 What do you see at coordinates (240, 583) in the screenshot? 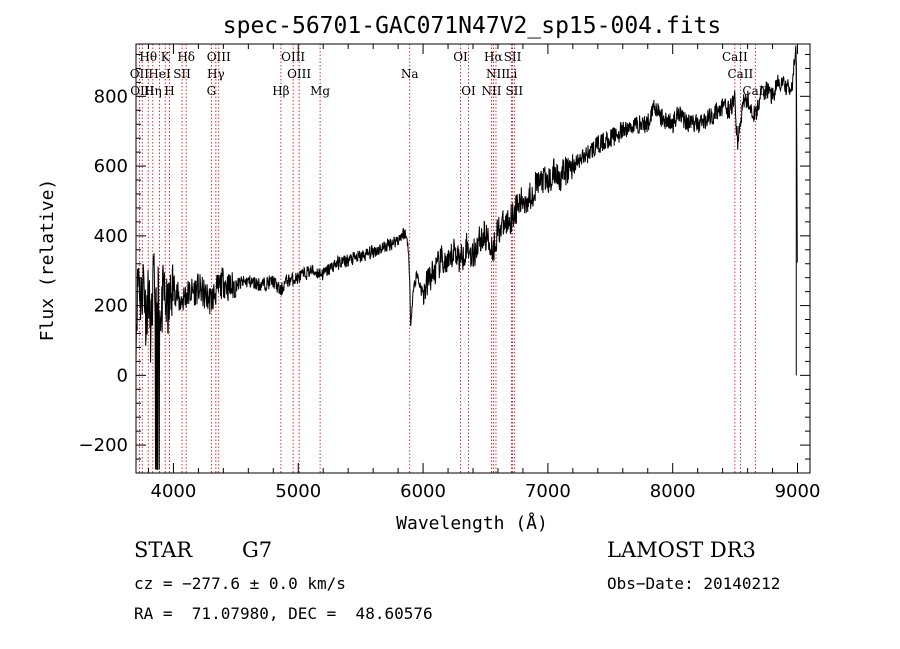
I see `redshift-text: cz = −277.6 ± 0.0 km/s` at bounding box center [240, 583].